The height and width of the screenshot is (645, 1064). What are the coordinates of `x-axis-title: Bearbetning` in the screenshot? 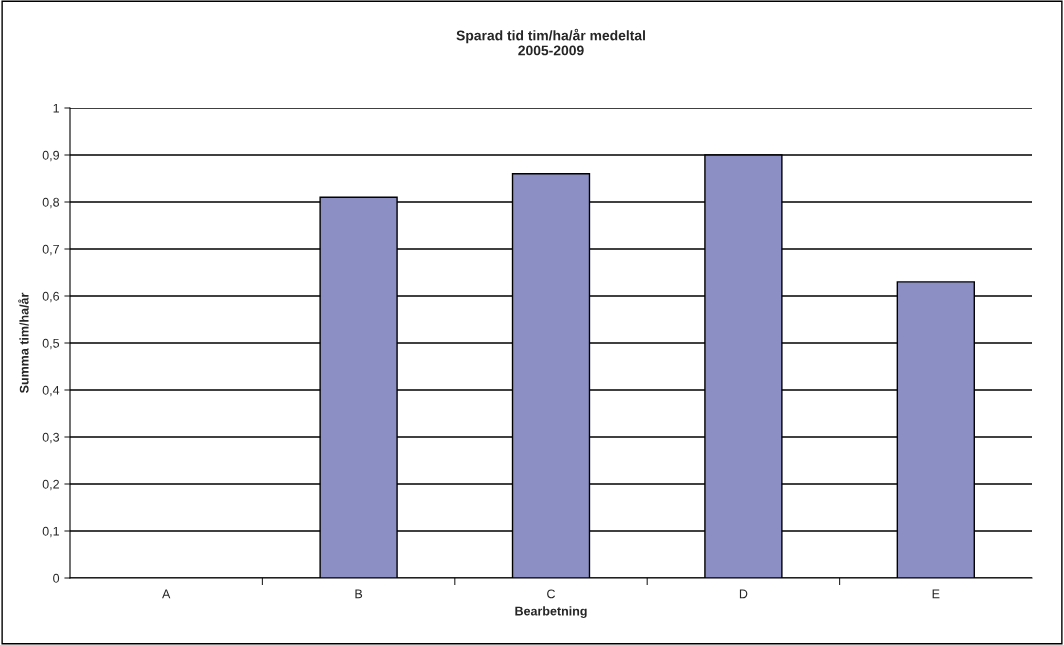 It's located at (551, 612).